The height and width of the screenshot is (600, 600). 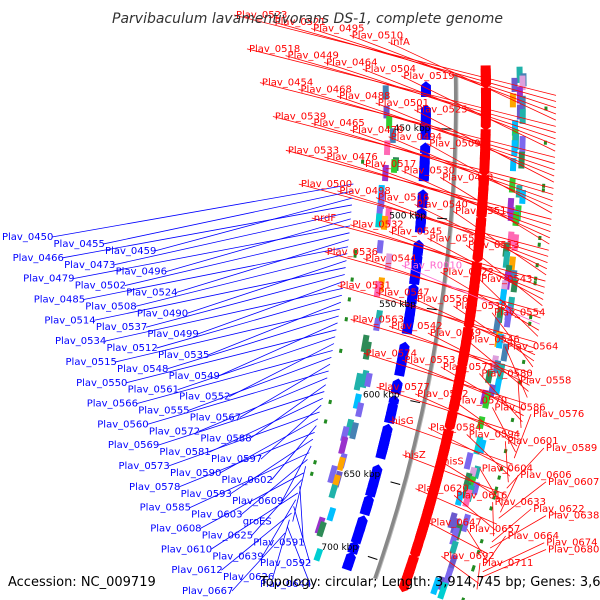 I want to click on gene-label: Plav_0502, so click(x=100, y=286).